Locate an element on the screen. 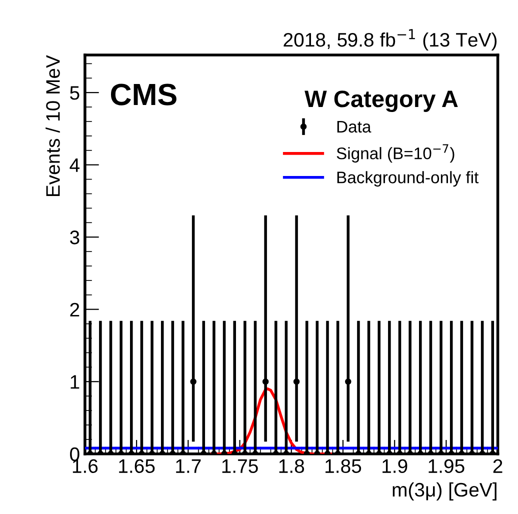 This screenshot has height=514, width=518. x-tick-label: 2 is located at coordinates (497, 466).